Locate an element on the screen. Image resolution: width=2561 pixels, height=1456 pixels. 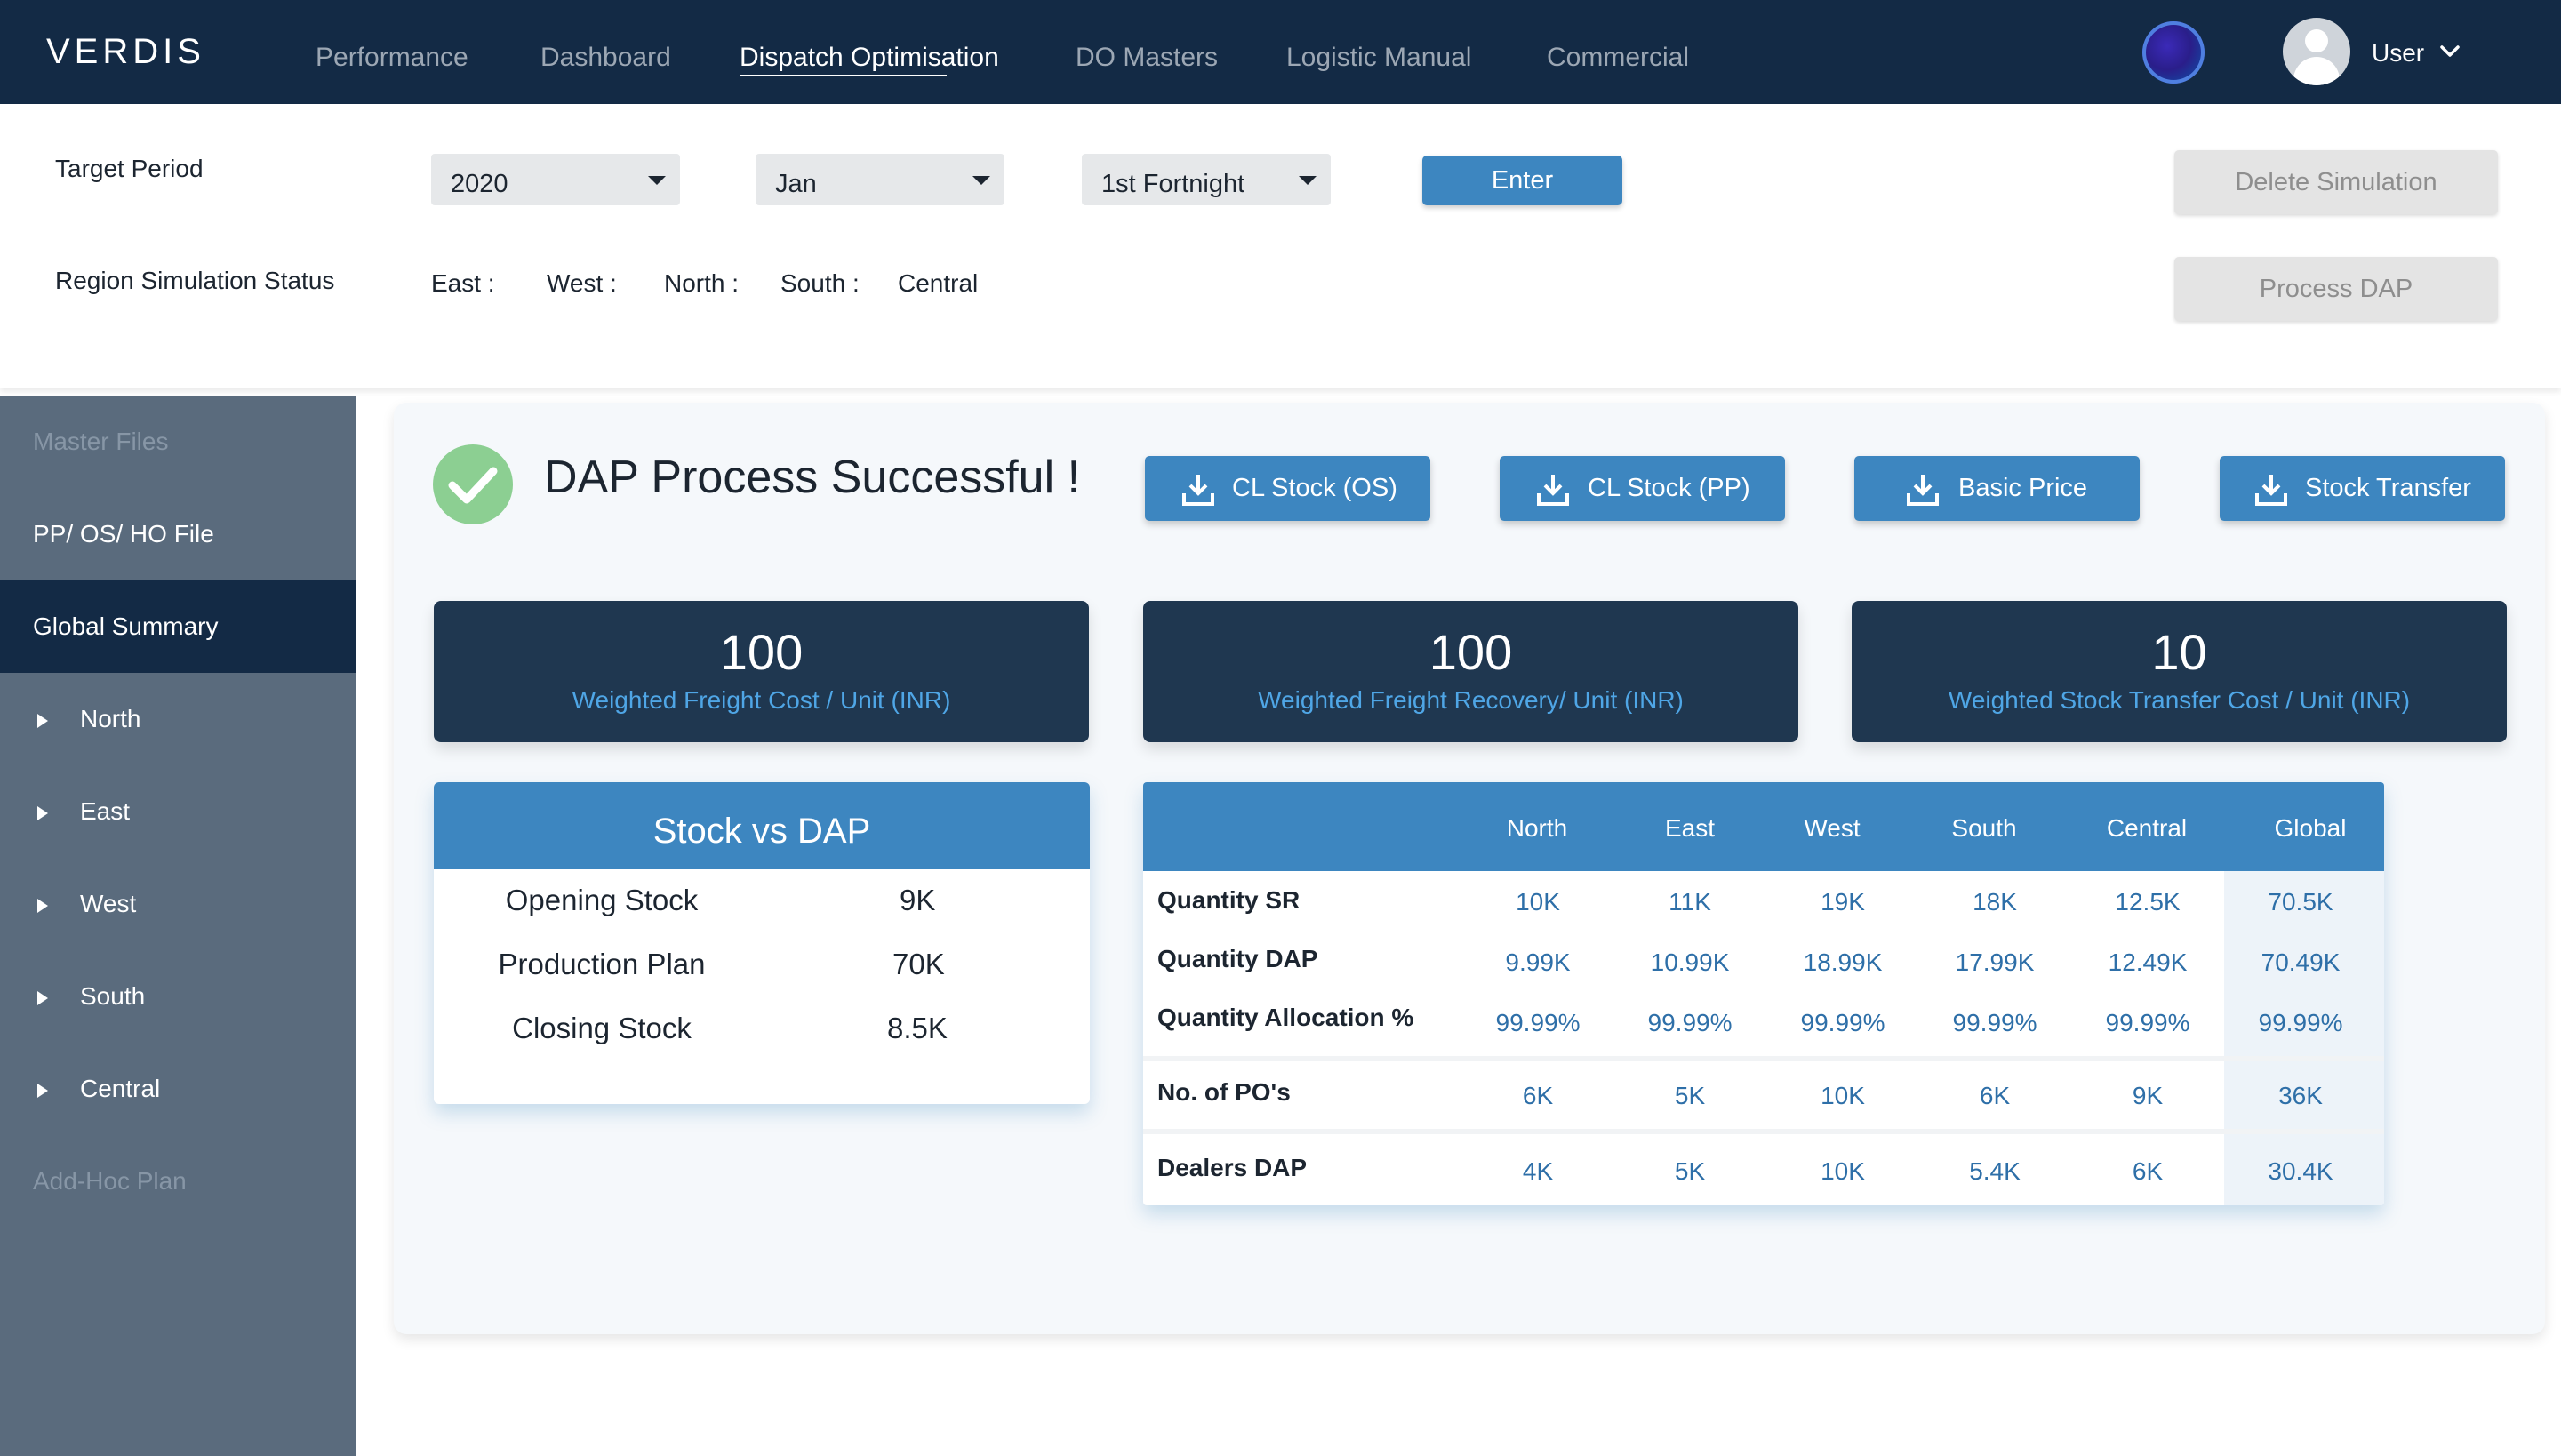
success-check-icon is located at coordinates (473, 484).